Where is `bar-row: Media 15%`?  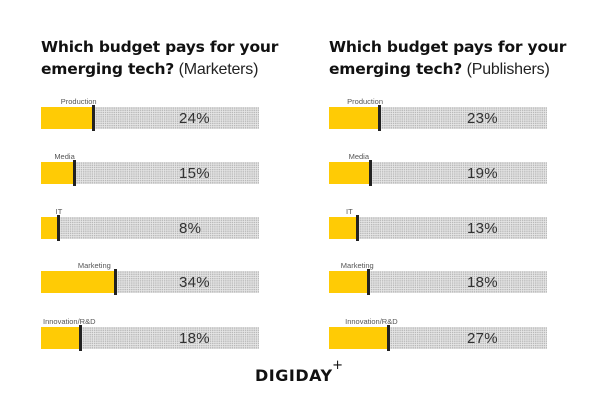 bar-row: Media 15% is located at coordinates (150, 172).